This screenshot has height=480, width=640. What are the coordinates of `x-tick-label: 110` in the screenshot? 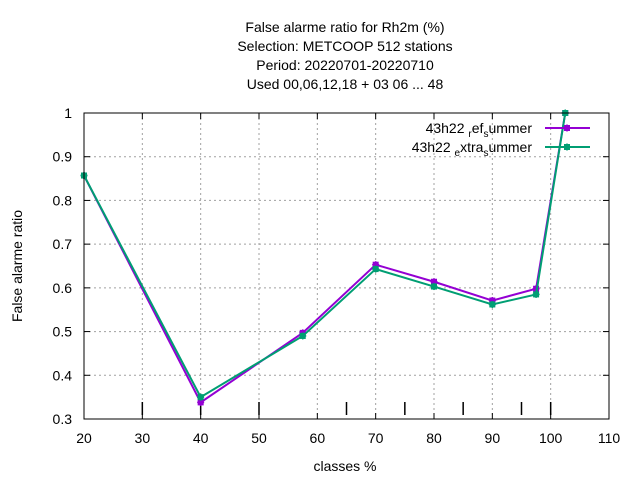 It's located at (609, 438).